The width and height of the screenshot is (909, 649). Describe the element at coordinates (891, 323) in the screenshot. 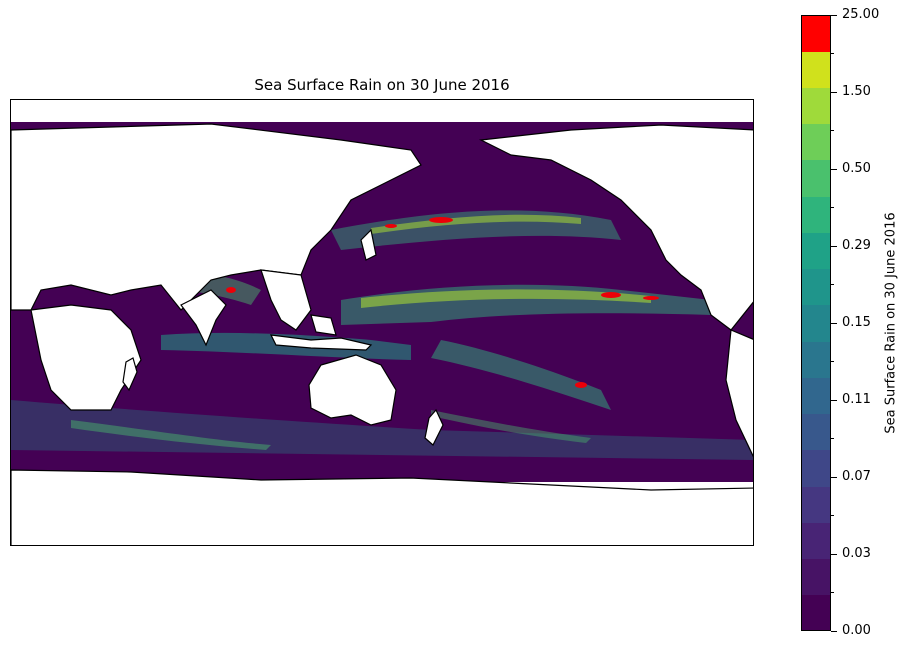

I see `colorbar-label: Sea Surface Rain on 30 June 2016` at that location.